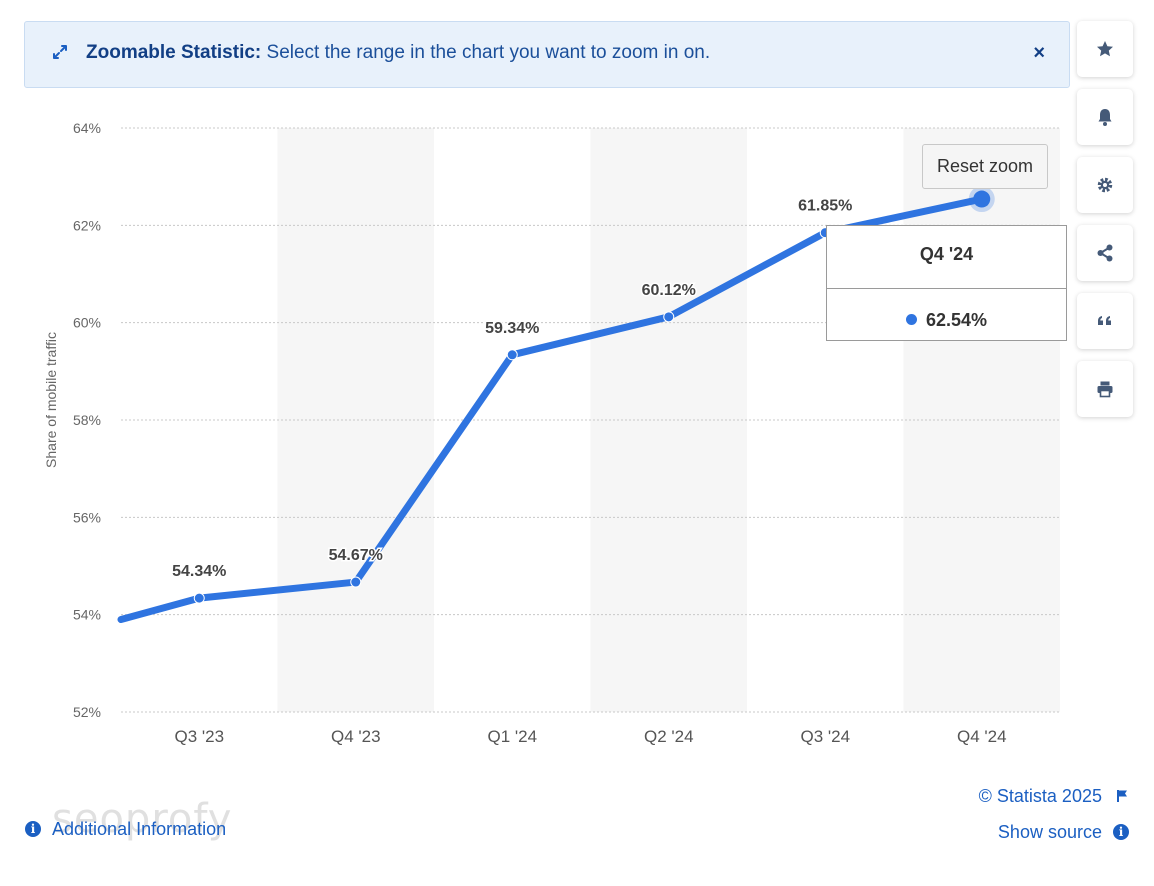 Image resolution: width=1154 pixels, height=886 pixels. Describe the element at coordinates (825, 206) in the screenshot. I see `data-label: 61.85%` at that location.